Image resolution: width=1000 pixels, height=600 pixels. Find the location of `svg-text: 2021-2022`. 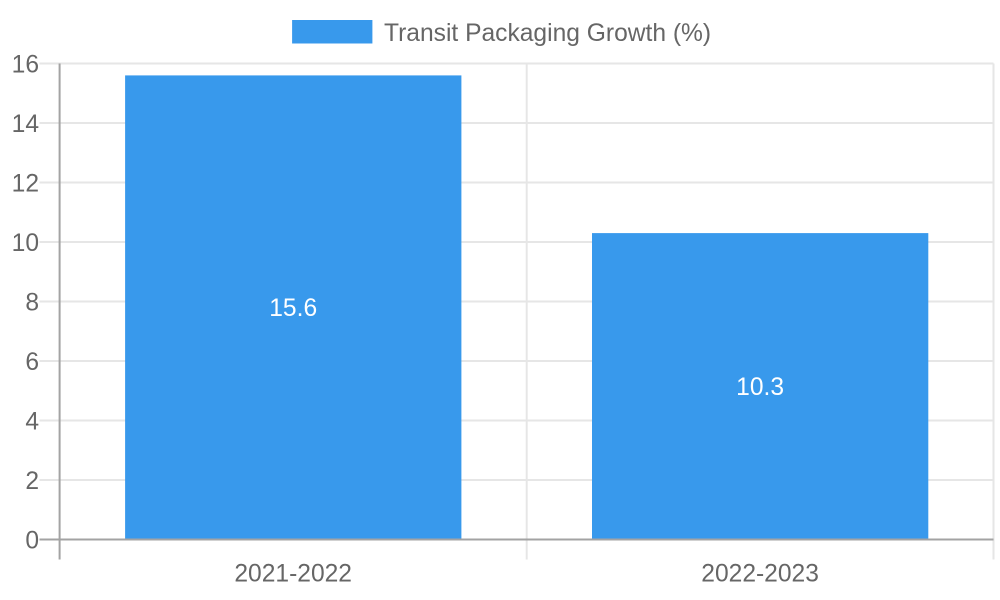

svg-text: 2021-2022 is located at coordinates (293, 573).